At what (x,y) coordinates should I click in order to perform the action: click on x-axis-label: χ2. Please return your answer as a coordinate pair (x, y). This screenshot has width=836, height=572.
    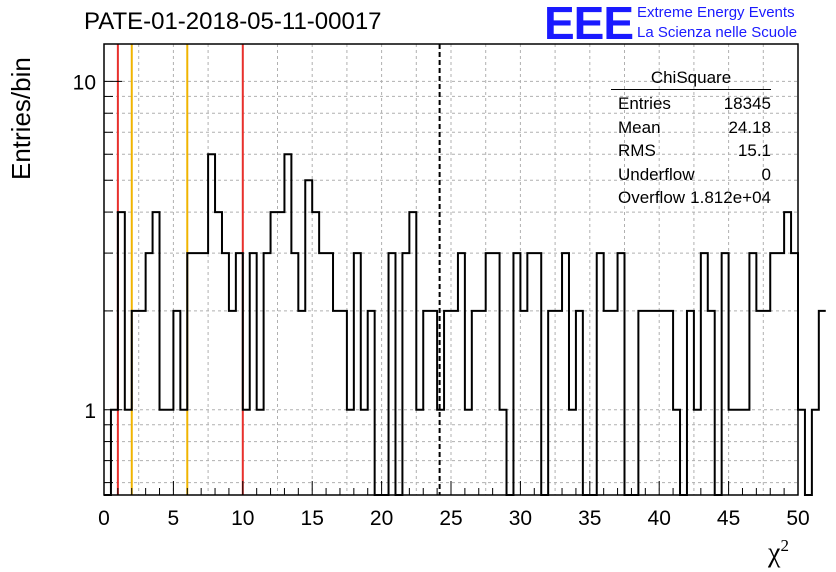
    Looking at the image, I should click on (778, 552).